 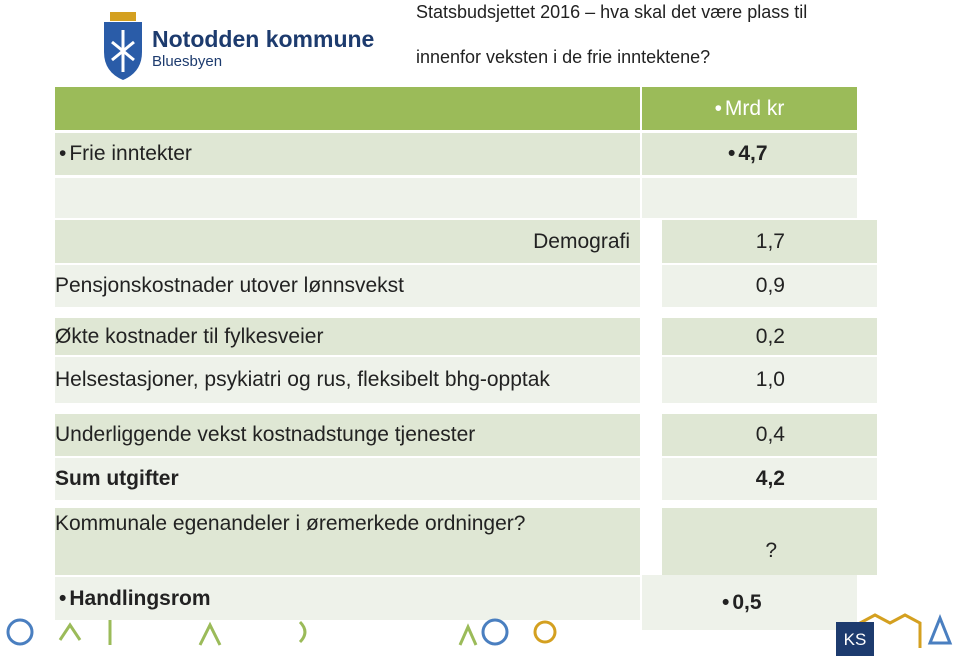 I want to click on result-value: 0,5, so click(x=749, y=602).